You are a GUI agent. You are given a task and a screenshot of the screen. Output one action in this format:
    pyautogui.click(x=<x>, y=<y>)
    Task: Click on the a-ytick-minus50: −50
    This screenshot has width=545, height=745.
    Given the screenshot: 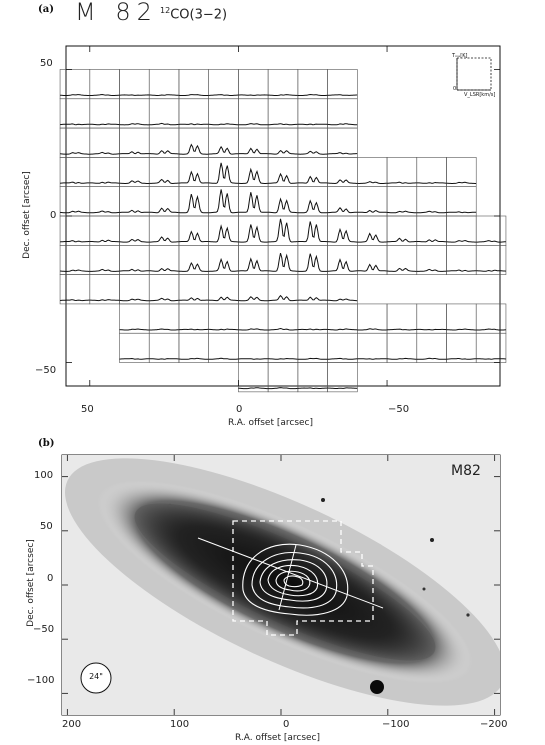 What is the action you would take?
    pyautogui.click(x=46, y=370)
    